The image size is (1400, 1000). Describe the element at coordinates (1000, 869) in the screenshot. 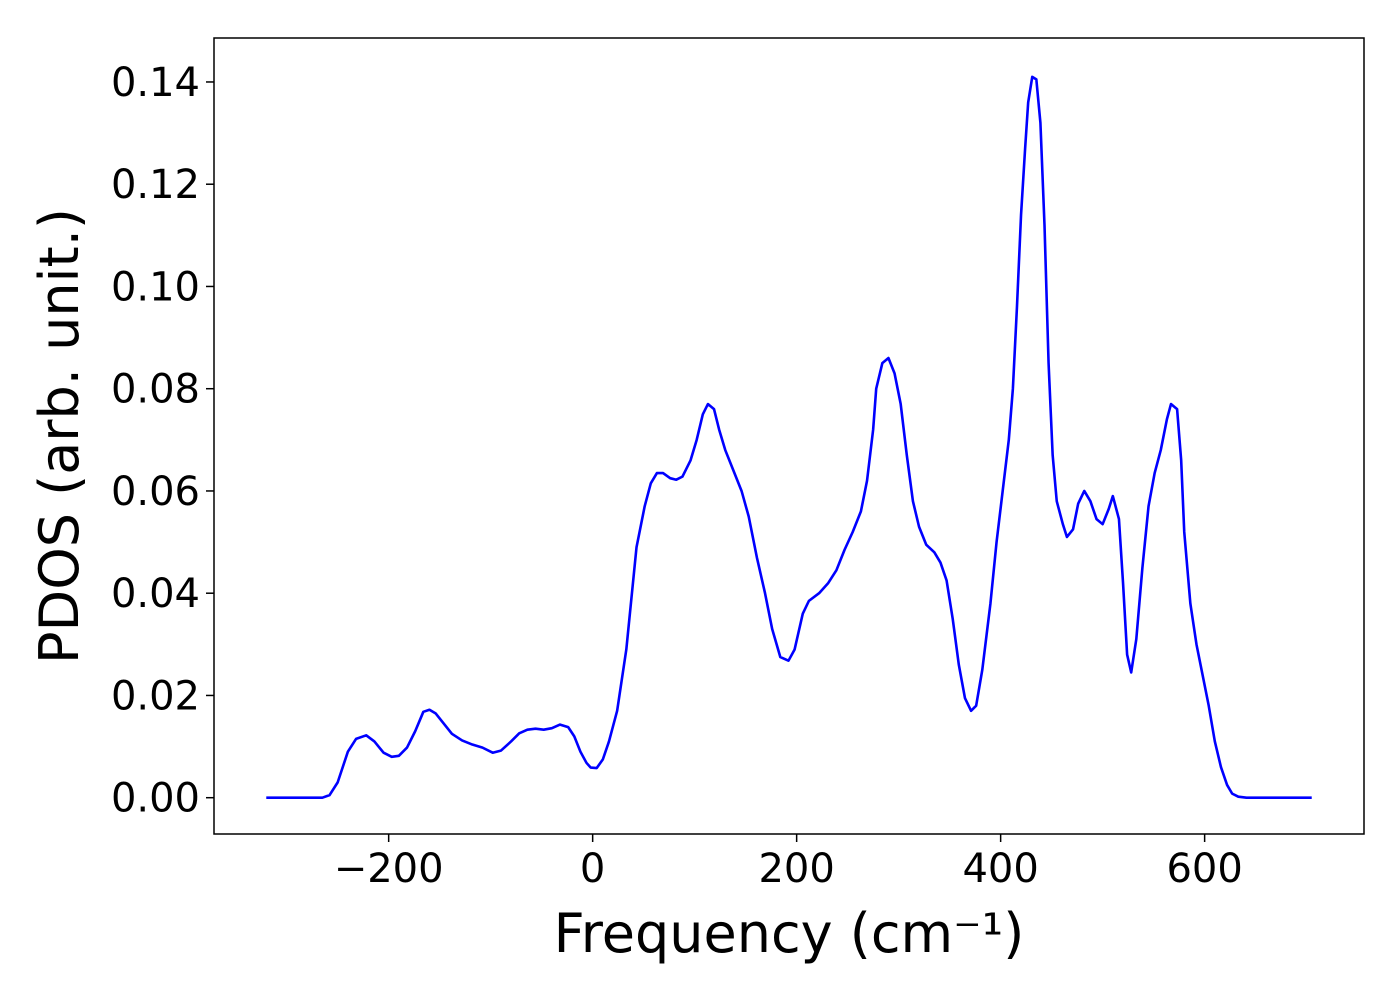

I see `x-tick-label: 400` at that location.